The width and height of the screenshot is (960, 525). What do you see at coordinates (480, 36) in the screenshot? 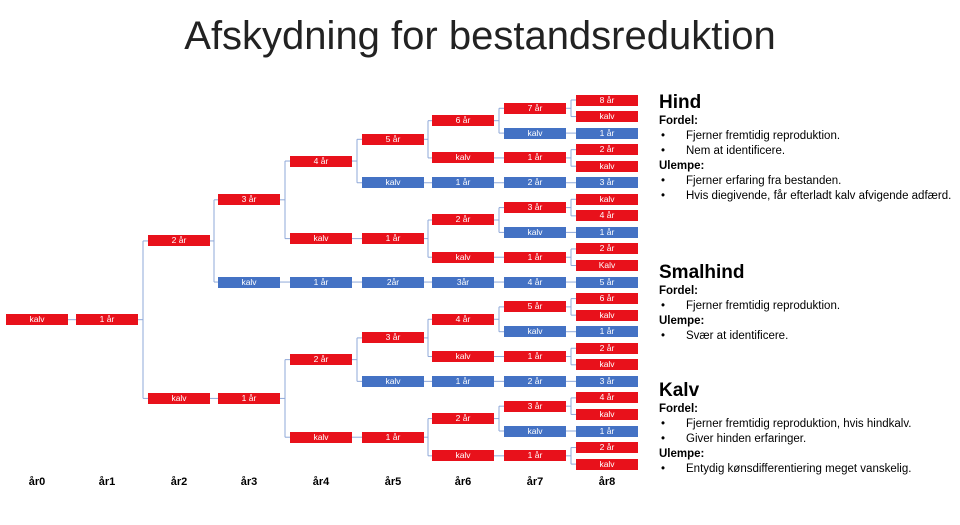
I see `page-title: Afskydning for bestandsreduktion` at bounding box center [480, 36].